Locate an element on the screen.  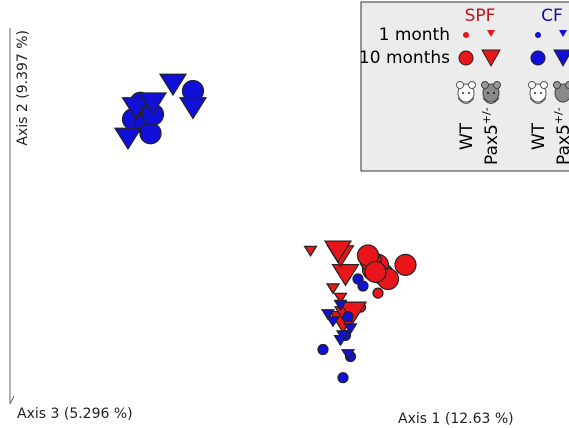
axis-3-line is located at coordinates (12, 400).